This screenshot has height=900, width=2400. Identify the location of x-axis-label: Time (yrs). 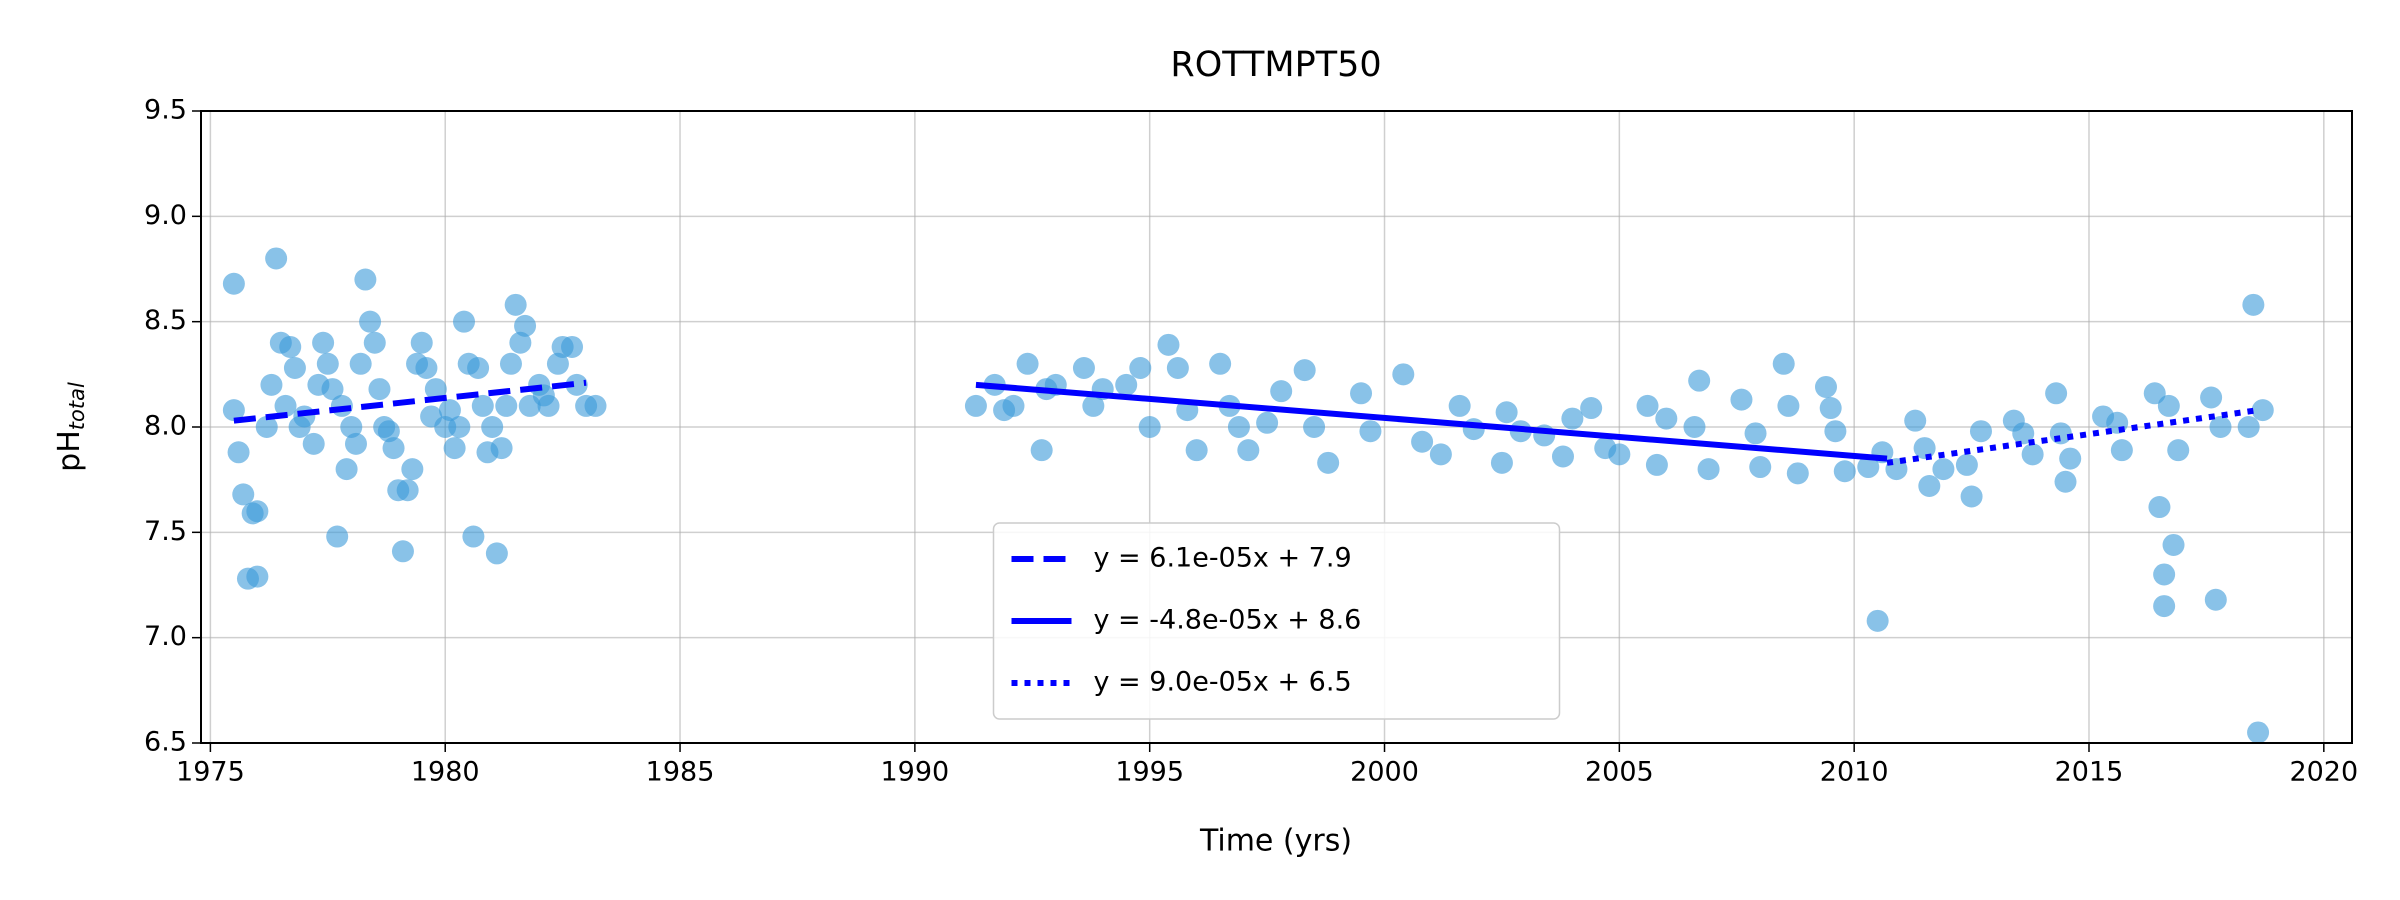
(1275, 841).